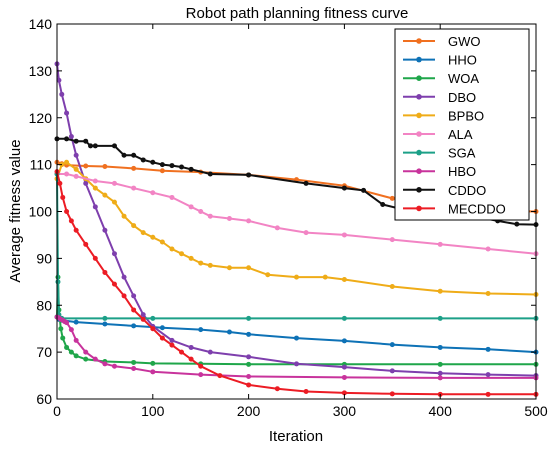 Image resolution: width=550 pixels, height=449 pixels. What do you see at coordinates (462, 97) in the screenshot?
I see `legend-label: DBO` at bounding box center [462, 97].